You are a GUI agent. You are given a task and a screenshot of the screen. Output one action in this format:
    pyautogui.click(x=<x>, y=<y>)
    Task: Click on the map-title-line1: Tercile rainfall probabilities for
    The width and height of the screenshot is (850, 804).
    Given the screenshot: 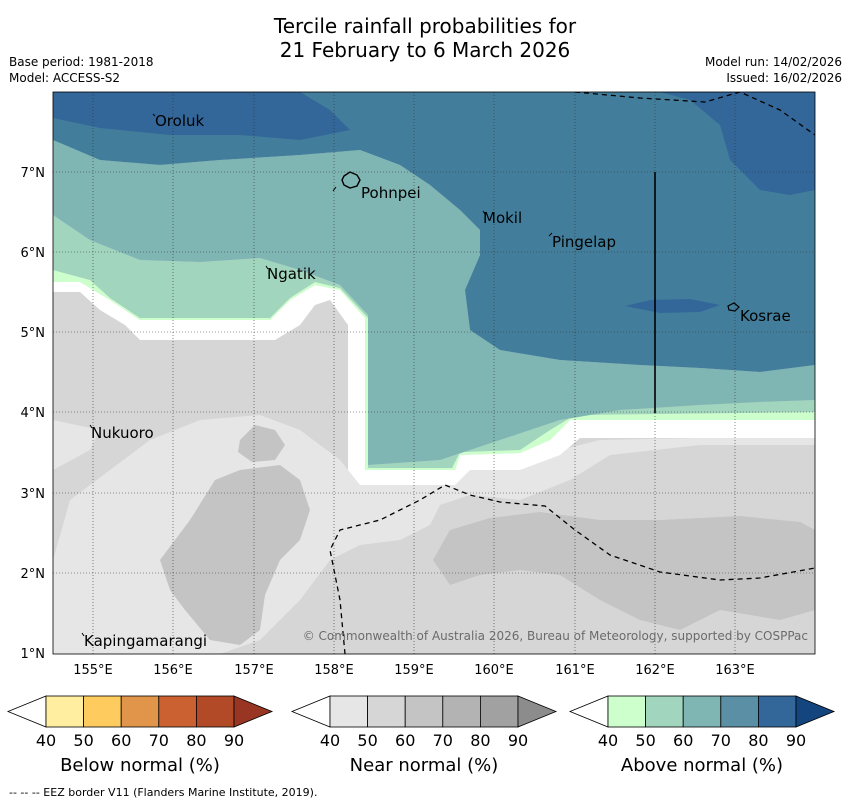 What is the action you would take?
    pyautogui.click(x=425, y=26)
    